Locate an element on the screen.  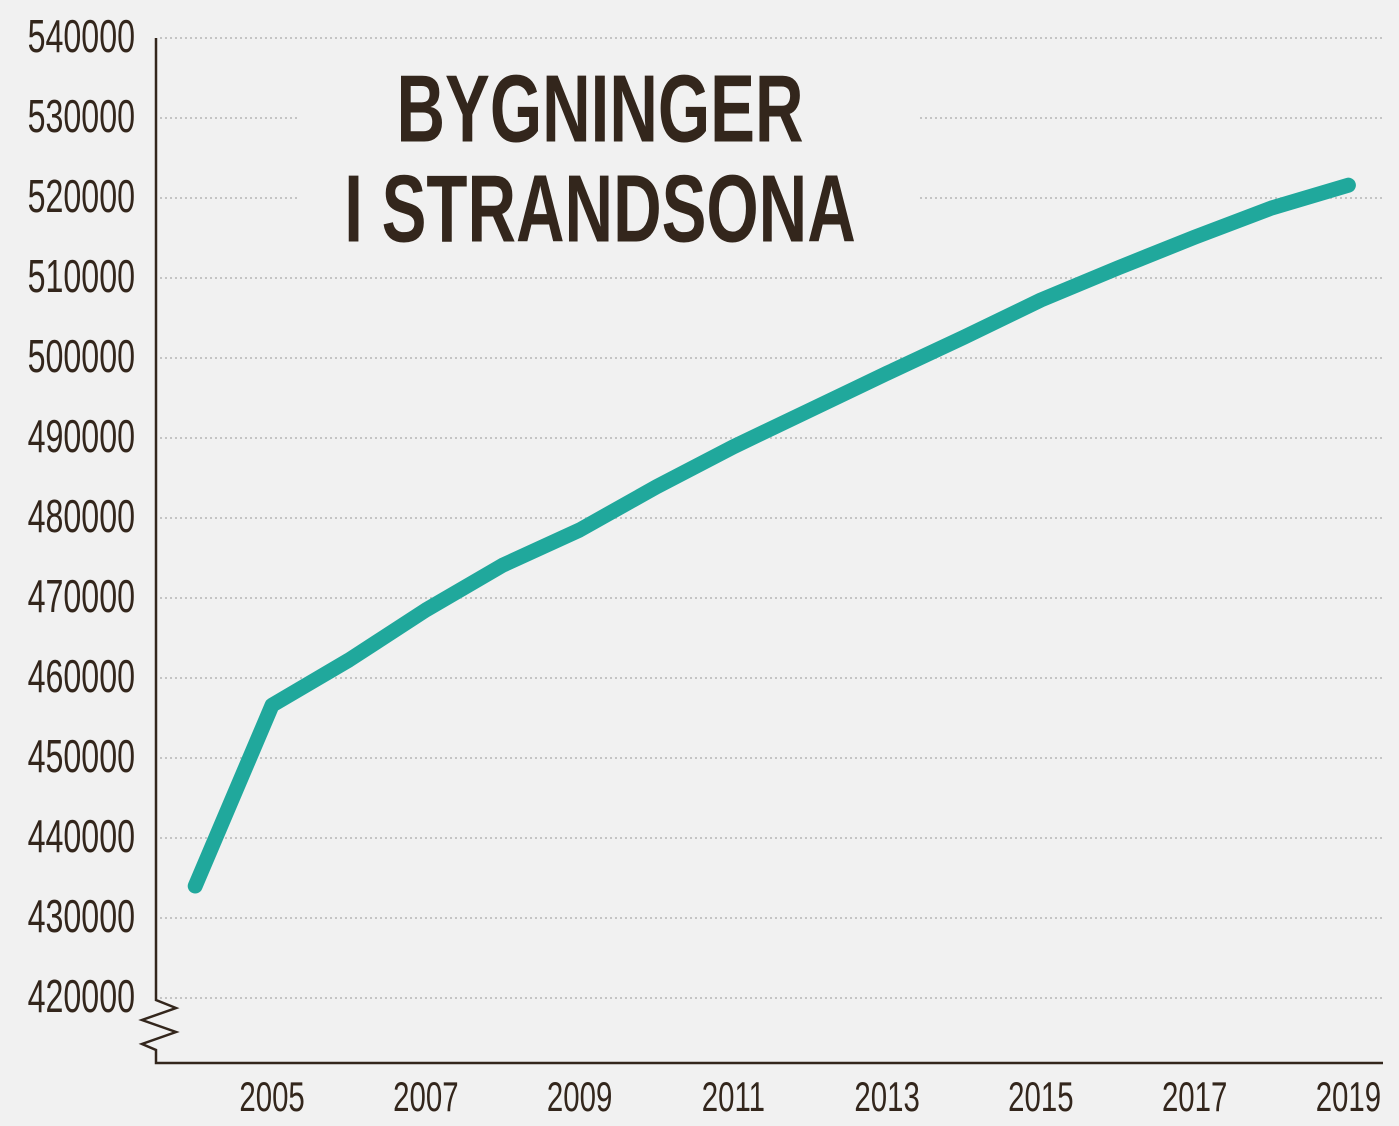
x-tick-label: 2015 is located at coordinates (1040, 1097).